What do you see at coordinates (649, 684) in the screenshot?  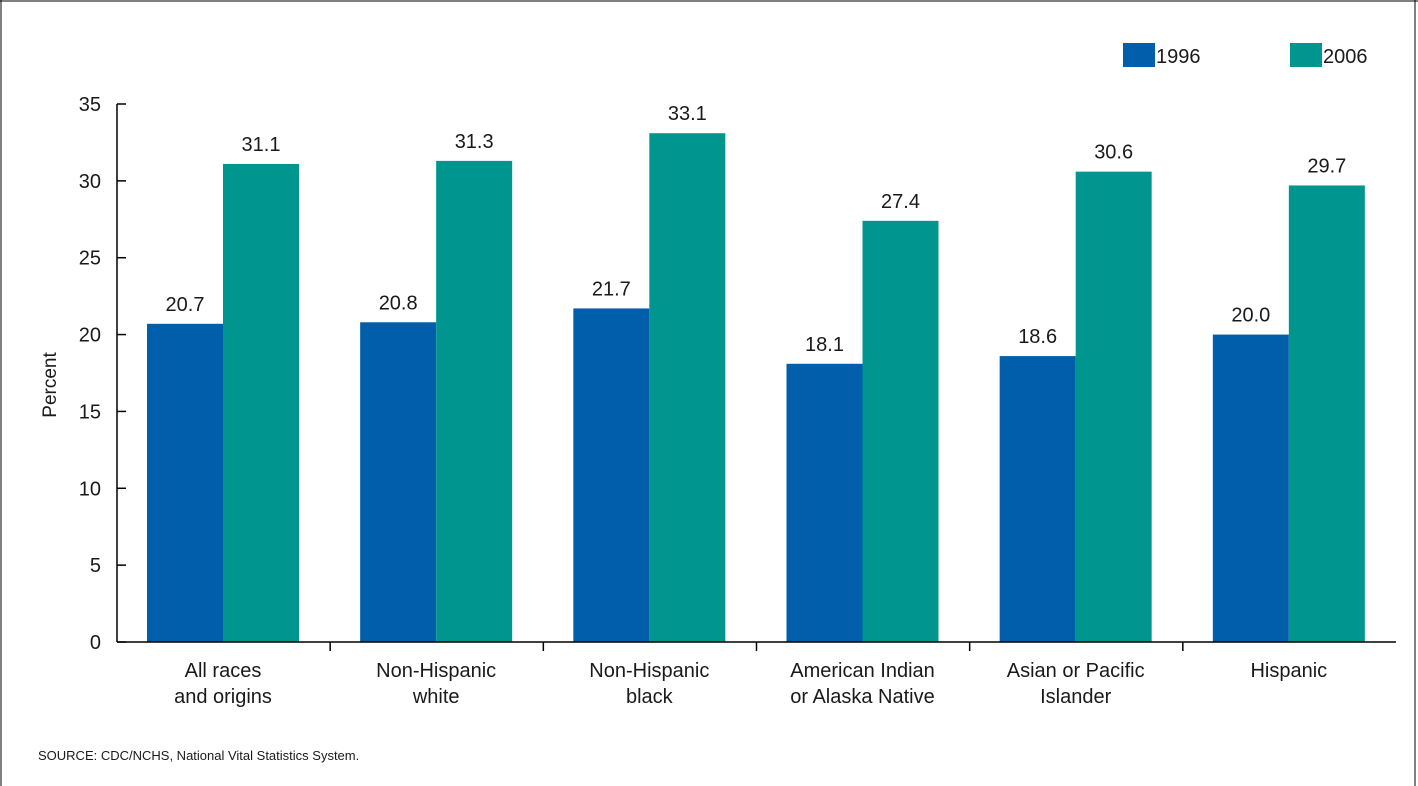 I see `category-label: Non-Hispanic black` at bounding box center [649, 684].